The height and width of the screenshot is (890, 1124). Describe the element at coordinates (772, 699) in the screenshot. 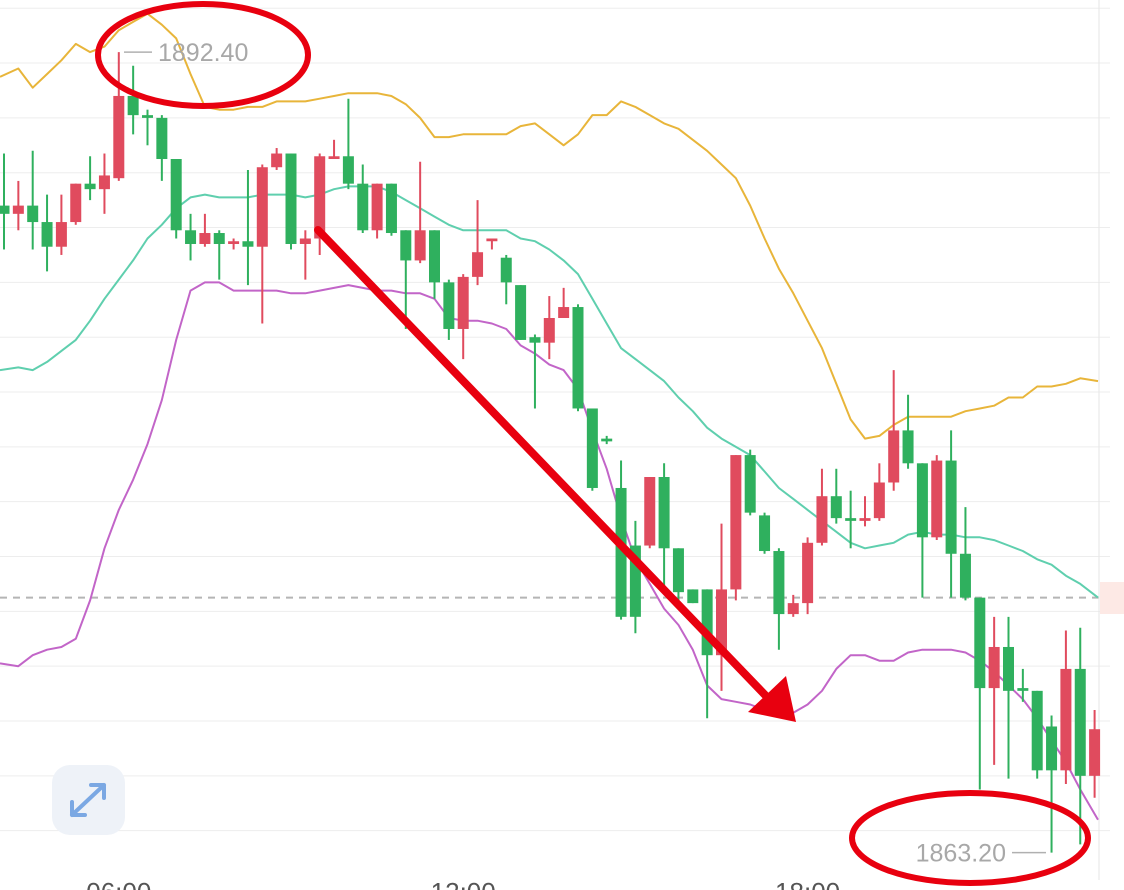

I see `annotation-arrowhead` at that location.